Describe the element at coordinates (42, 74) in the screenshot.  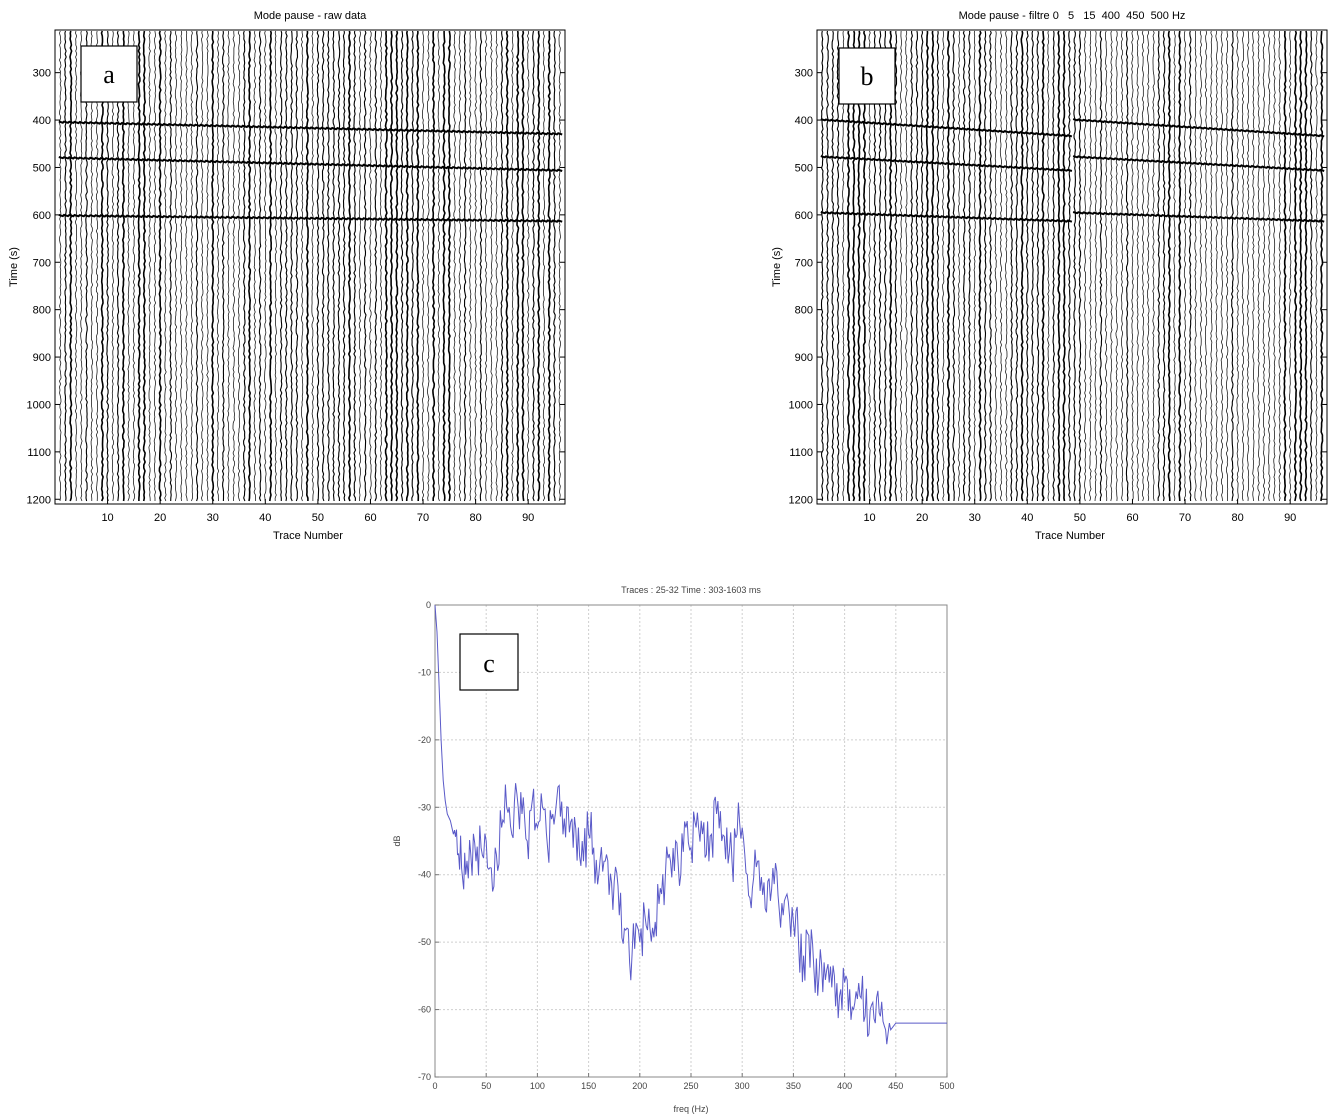
I see `y-tick-label: 300` at that location.